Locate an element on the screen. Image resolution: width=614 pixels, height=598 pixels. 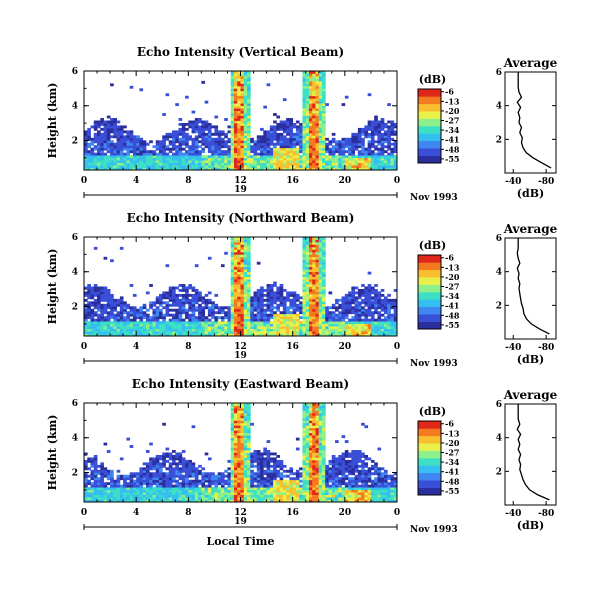
heatmap-title: Echo Intensity (Eastward Beam) is located at coordinates (240, 384).